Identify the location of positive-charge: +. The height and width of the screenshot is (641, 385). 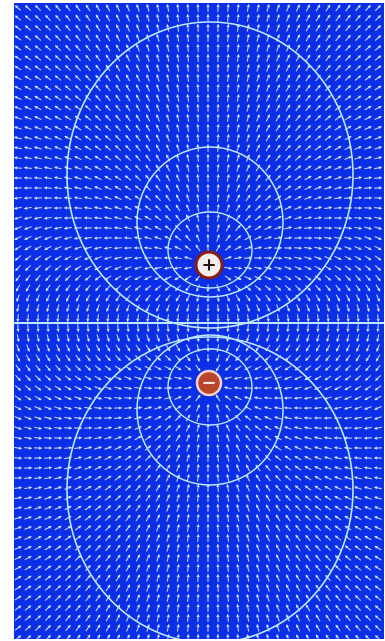
(209, 265).